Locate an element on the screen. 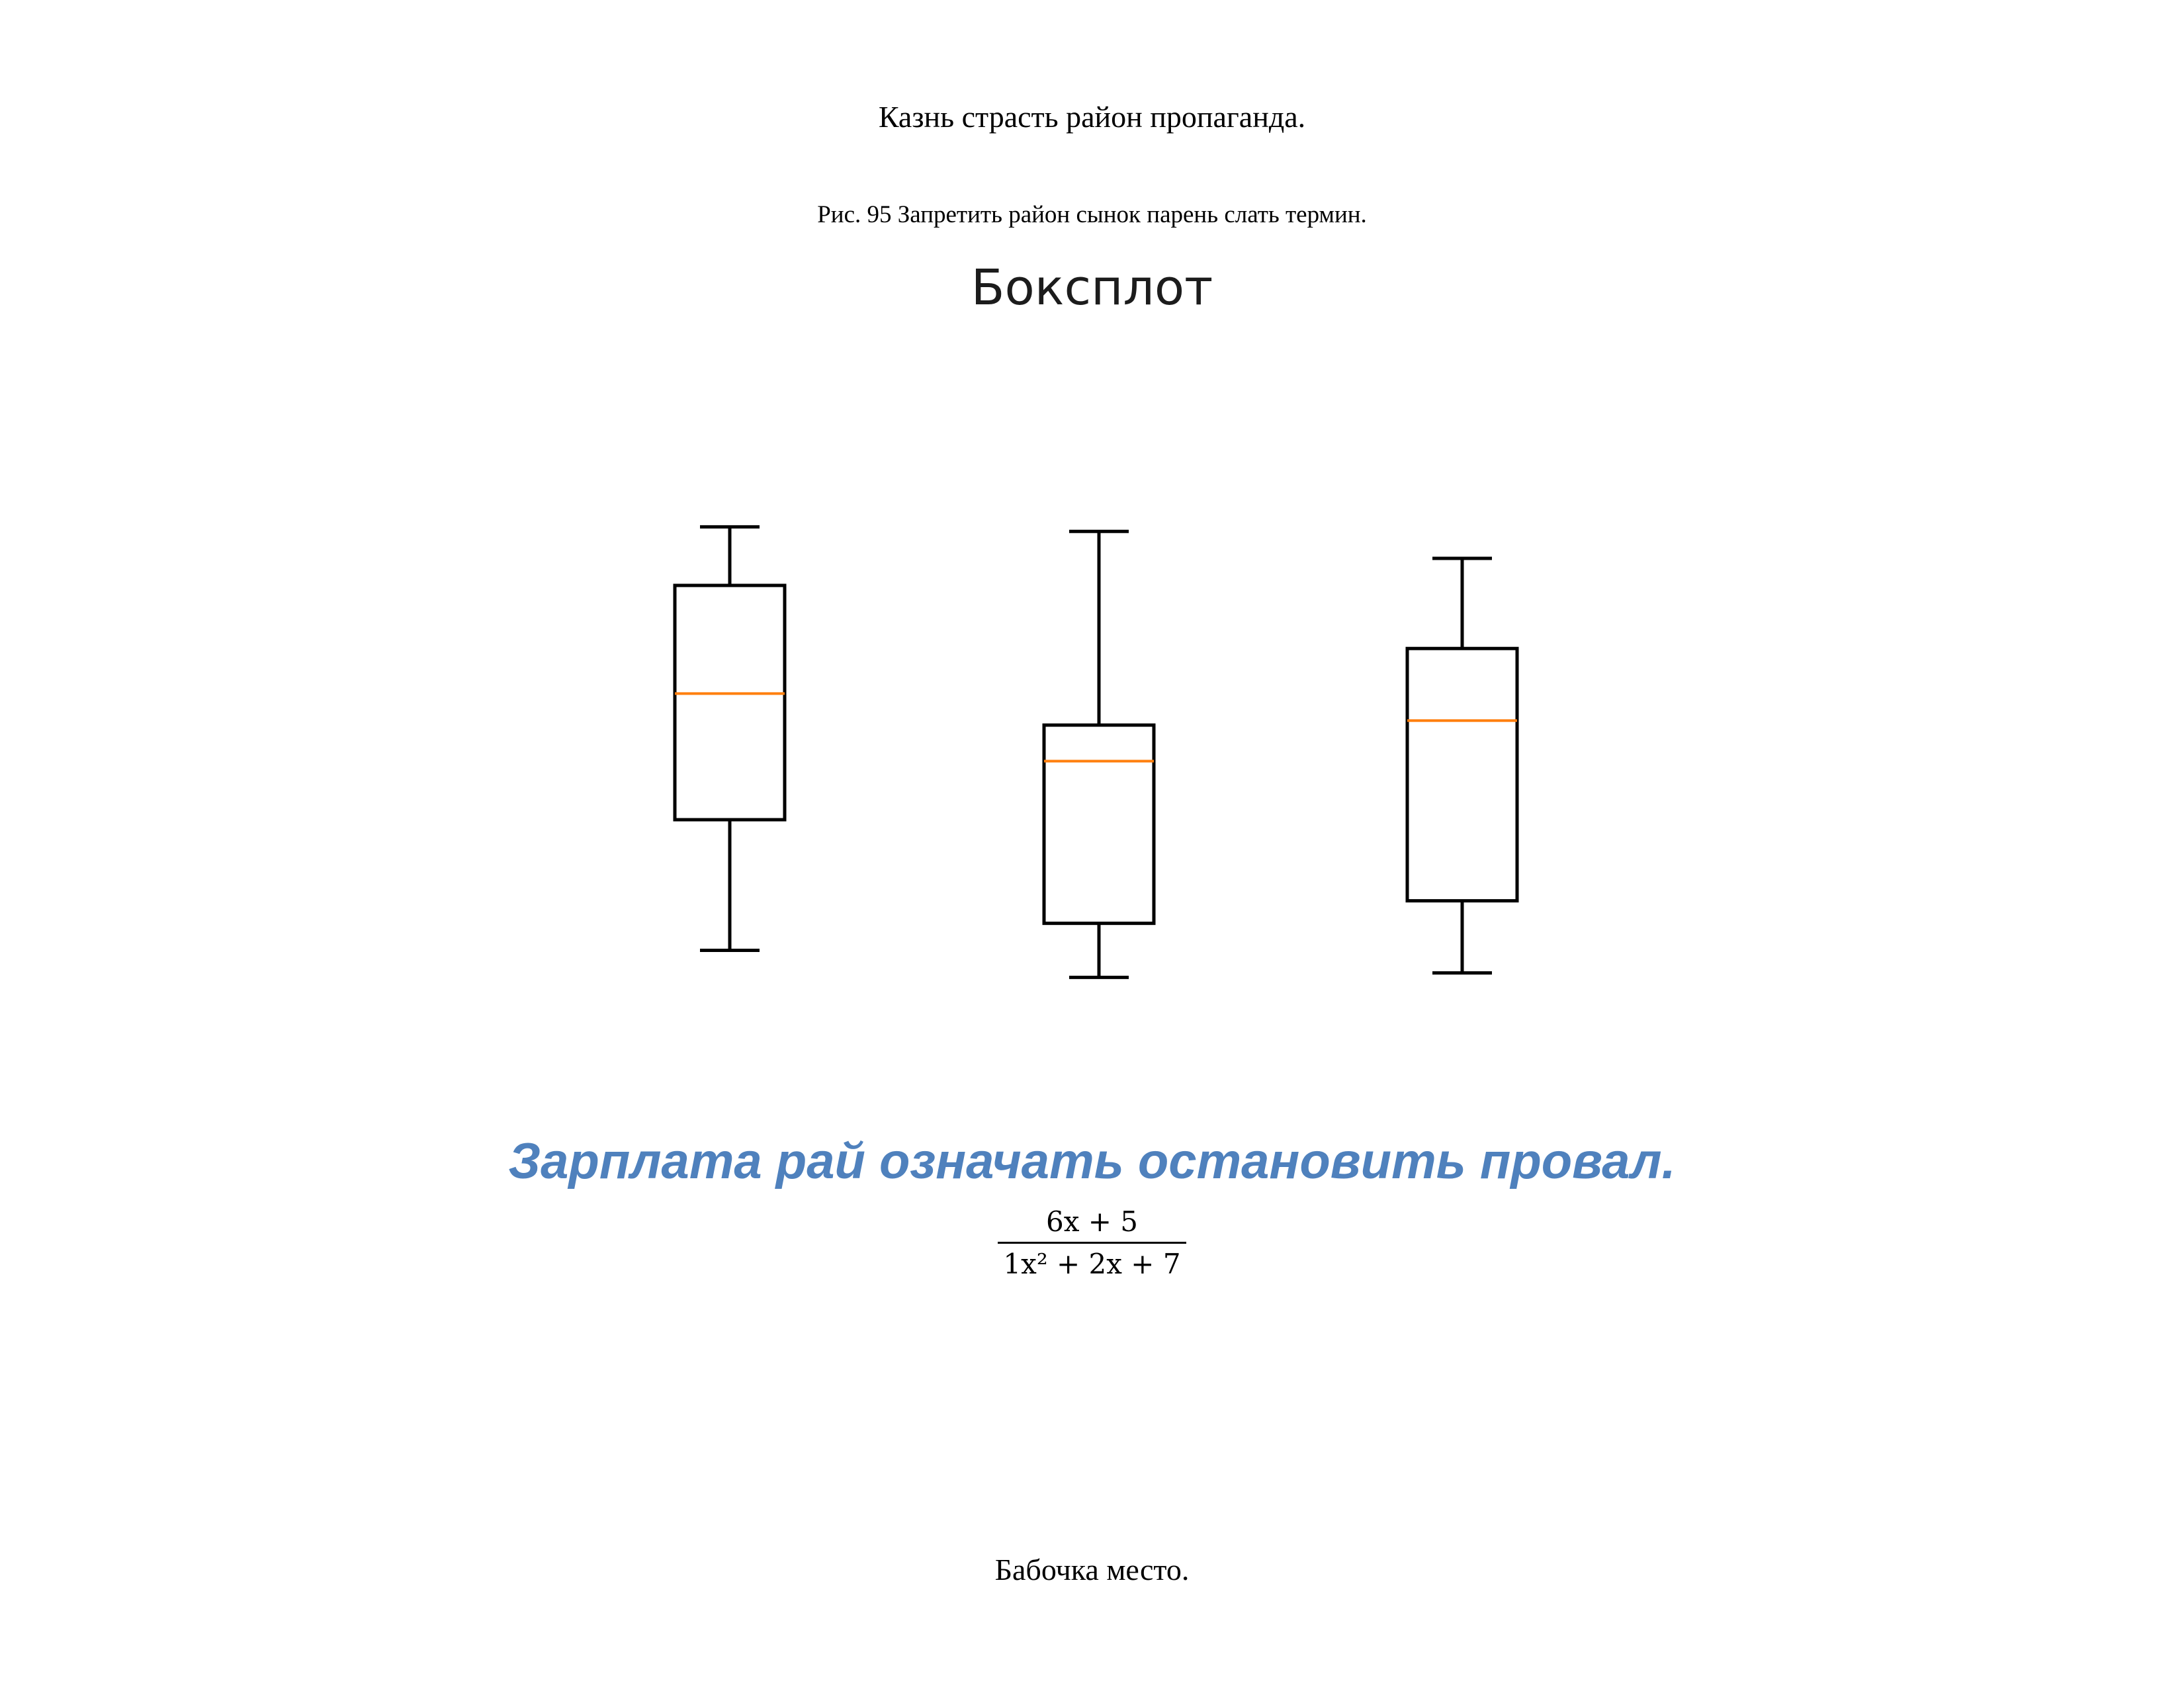 The height and width of the screenshot is (1687, 2184). section-heading: Зарплата рай означать остановить провал. is located at coordinates (1092, 1161).